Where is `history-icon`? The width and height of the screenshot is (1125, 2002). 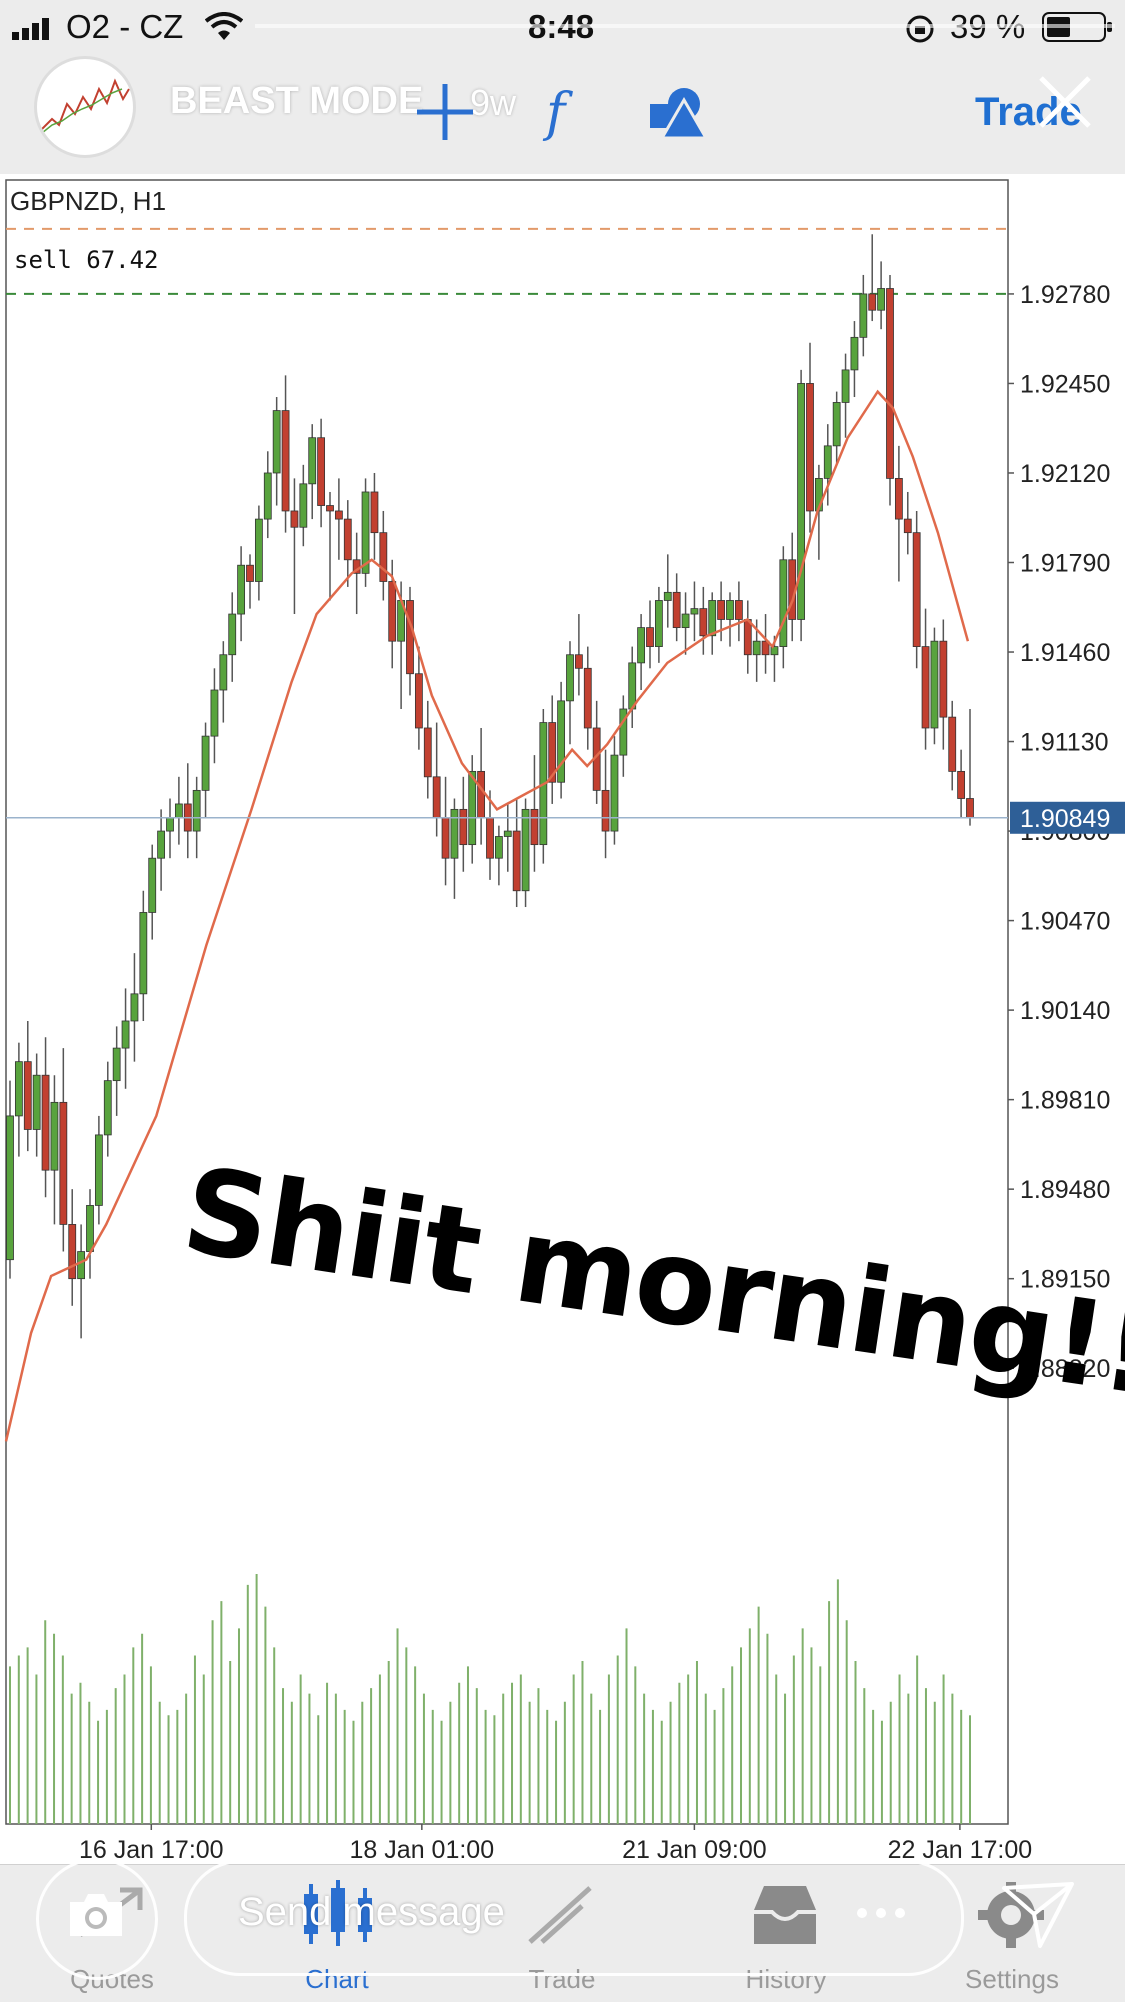 history-icon is located at coordinates (785, 1915).